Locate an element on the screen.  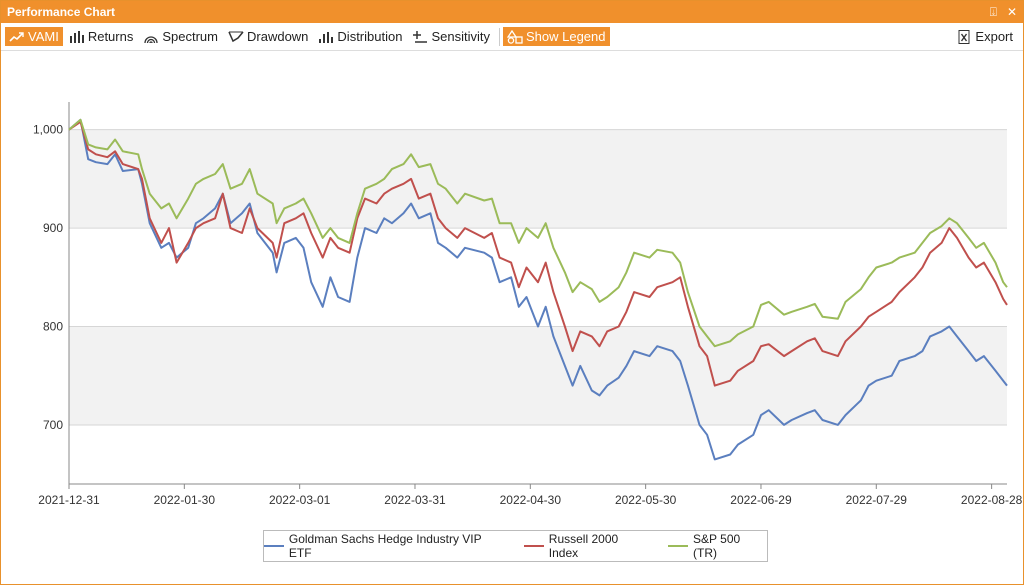
legend-label: Russell 2000 Index is located at coordinates (583, 546).